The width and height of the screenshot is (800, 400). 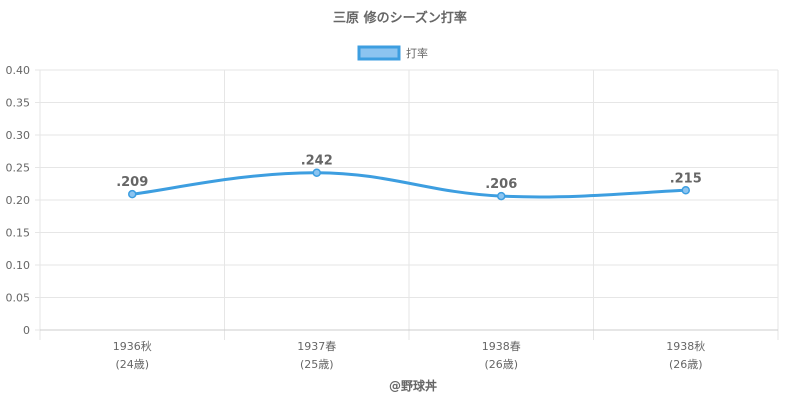 I want to click on x-tick-label: 1936秋, so click(x=132, y=346).